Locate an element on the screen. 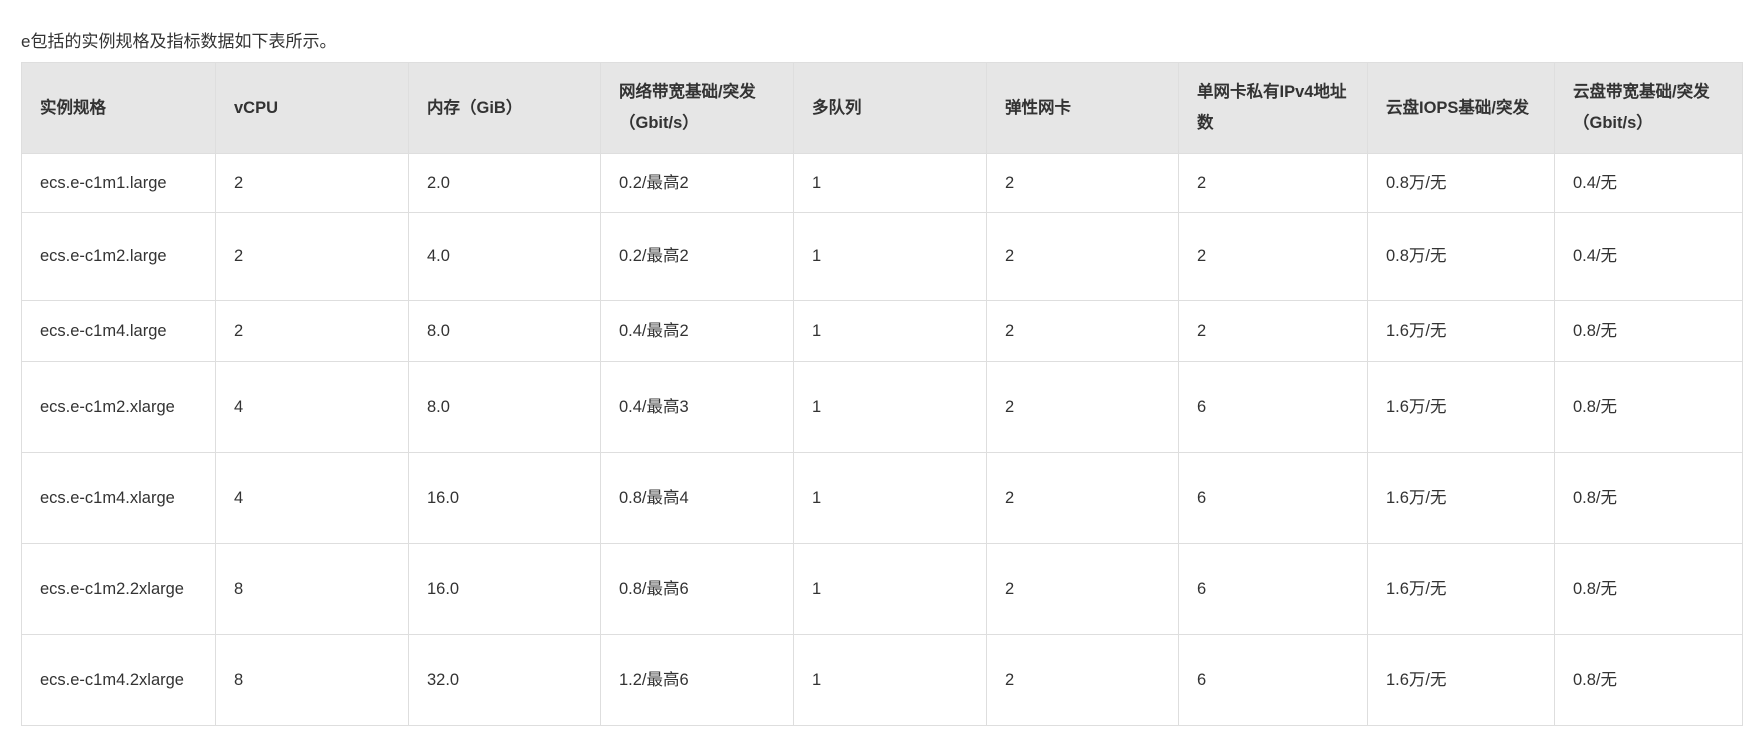 The width and height of the screenshot is (1760, 750). table-cell: ecs.e-c1m2.xlarge is located at coordinates (118, 407).